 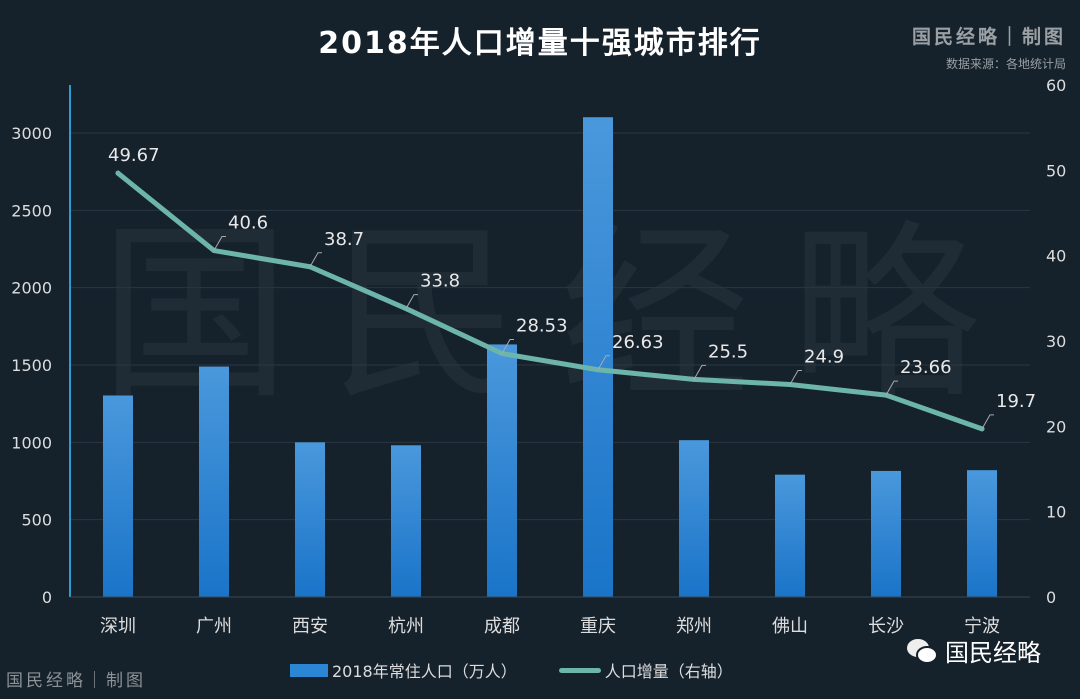 What do you see at coordinates (214, 626) in the screenshot?
I see `x-tick: 广州` at bounding box center [214, 626].